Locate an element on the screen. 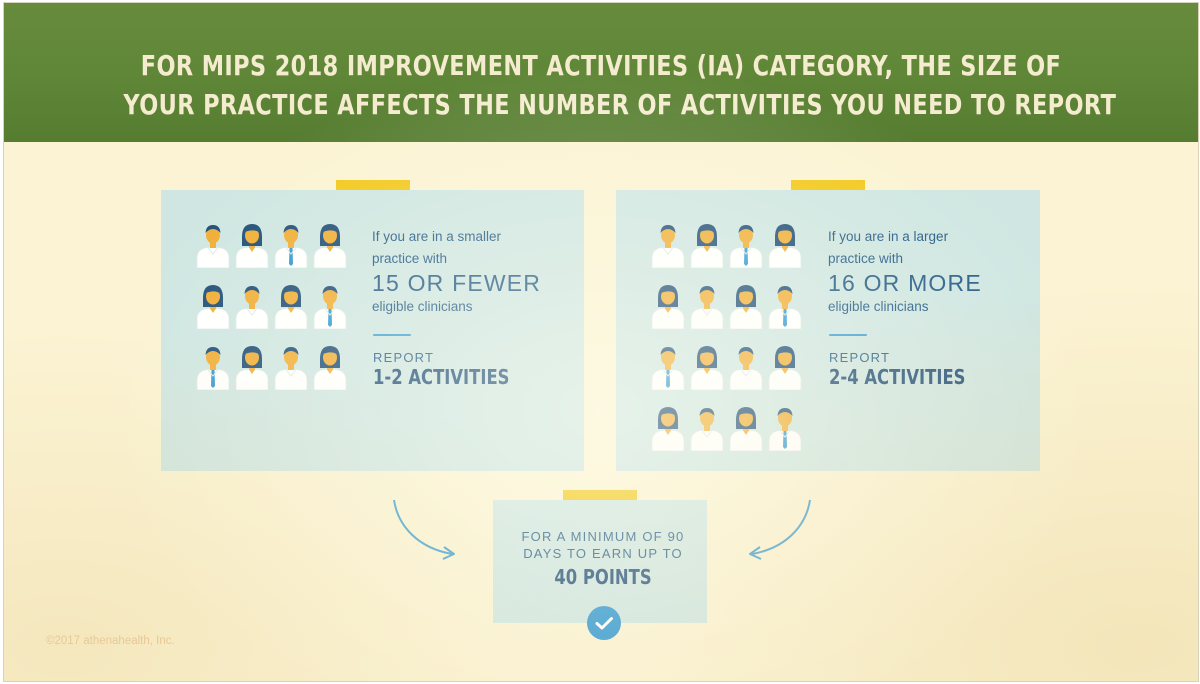  large-report-label: REPORT is located at coordinates (860, 357).